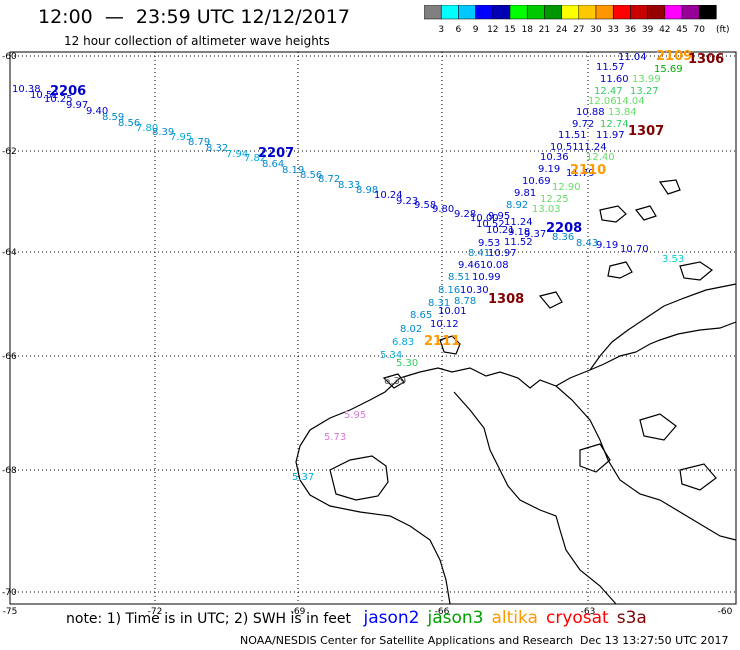  What do you see at coordinates (632, 57) in the screenshot?
I see `wave-height-label: 11.04` at bounding box center [632, 57].